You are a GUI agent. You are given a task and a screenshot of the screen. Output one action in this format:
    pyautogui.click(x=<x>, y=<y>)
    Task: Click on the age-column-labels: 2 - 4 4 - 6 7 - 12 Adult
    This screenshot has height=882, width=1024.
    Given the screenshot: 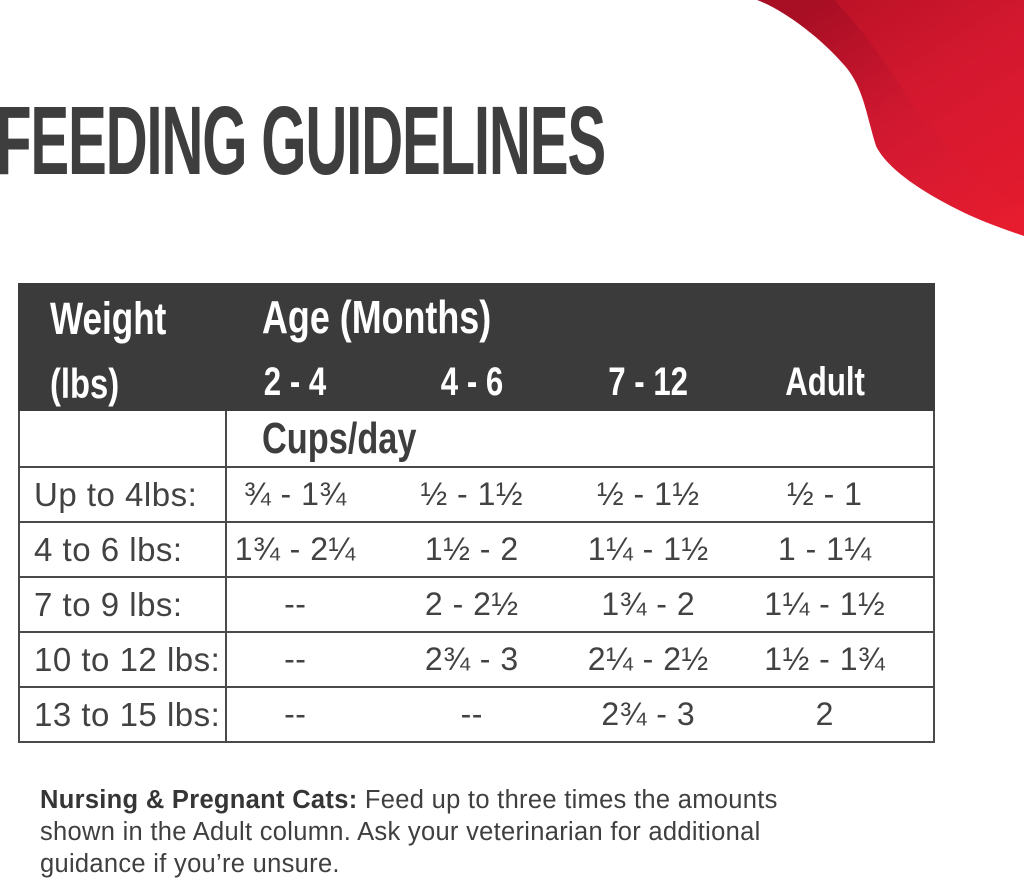 What is the action you would take?
    pyautogui.click(x=580, y=382)
    